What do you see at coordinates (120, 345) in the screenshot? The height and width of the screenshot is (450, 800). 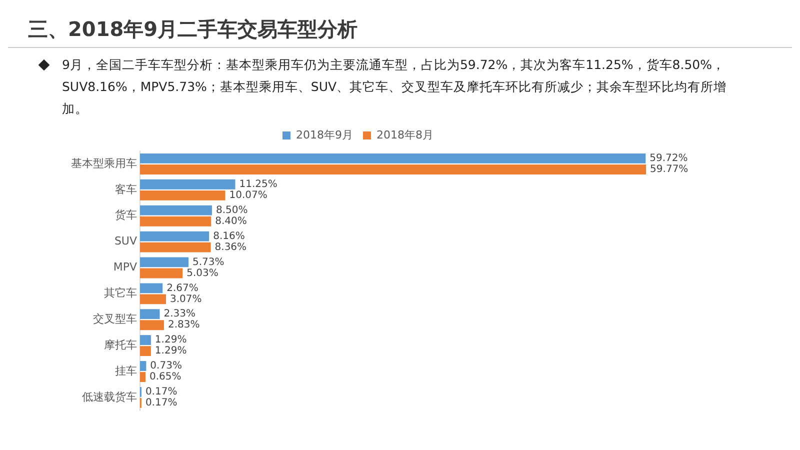 I see `y-tick-label: 摩托车` at bounding box center [120, 345].